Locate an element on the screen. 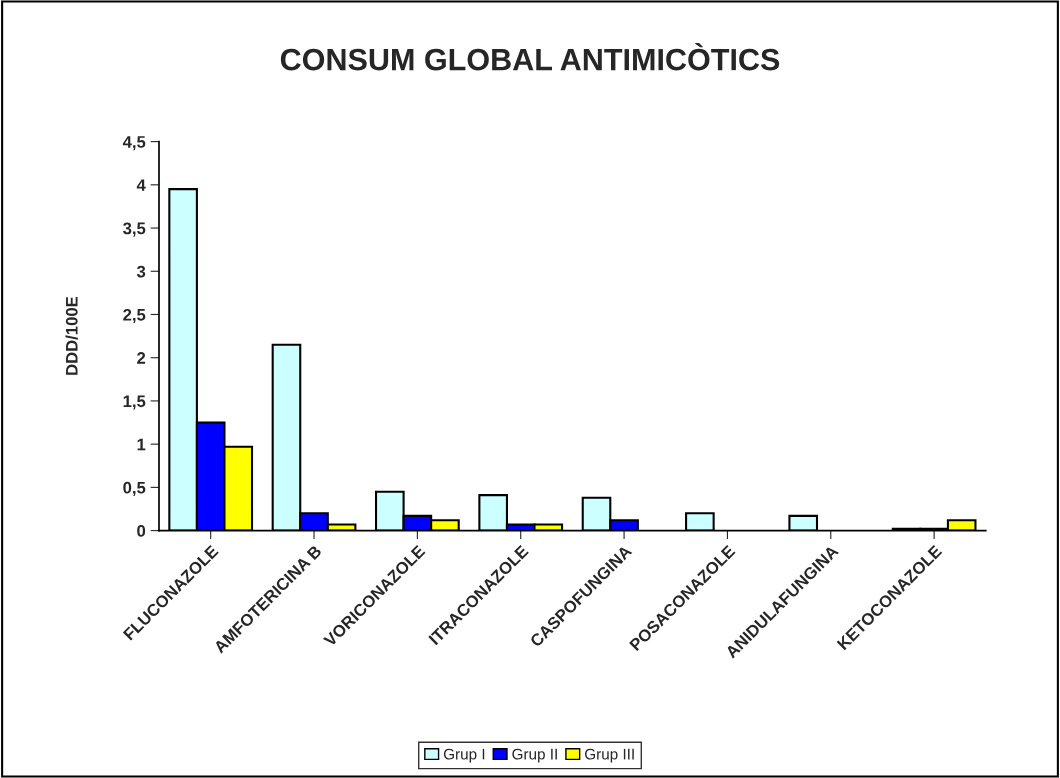  y-tick-label: 2 is located at coordinates (141, 358).